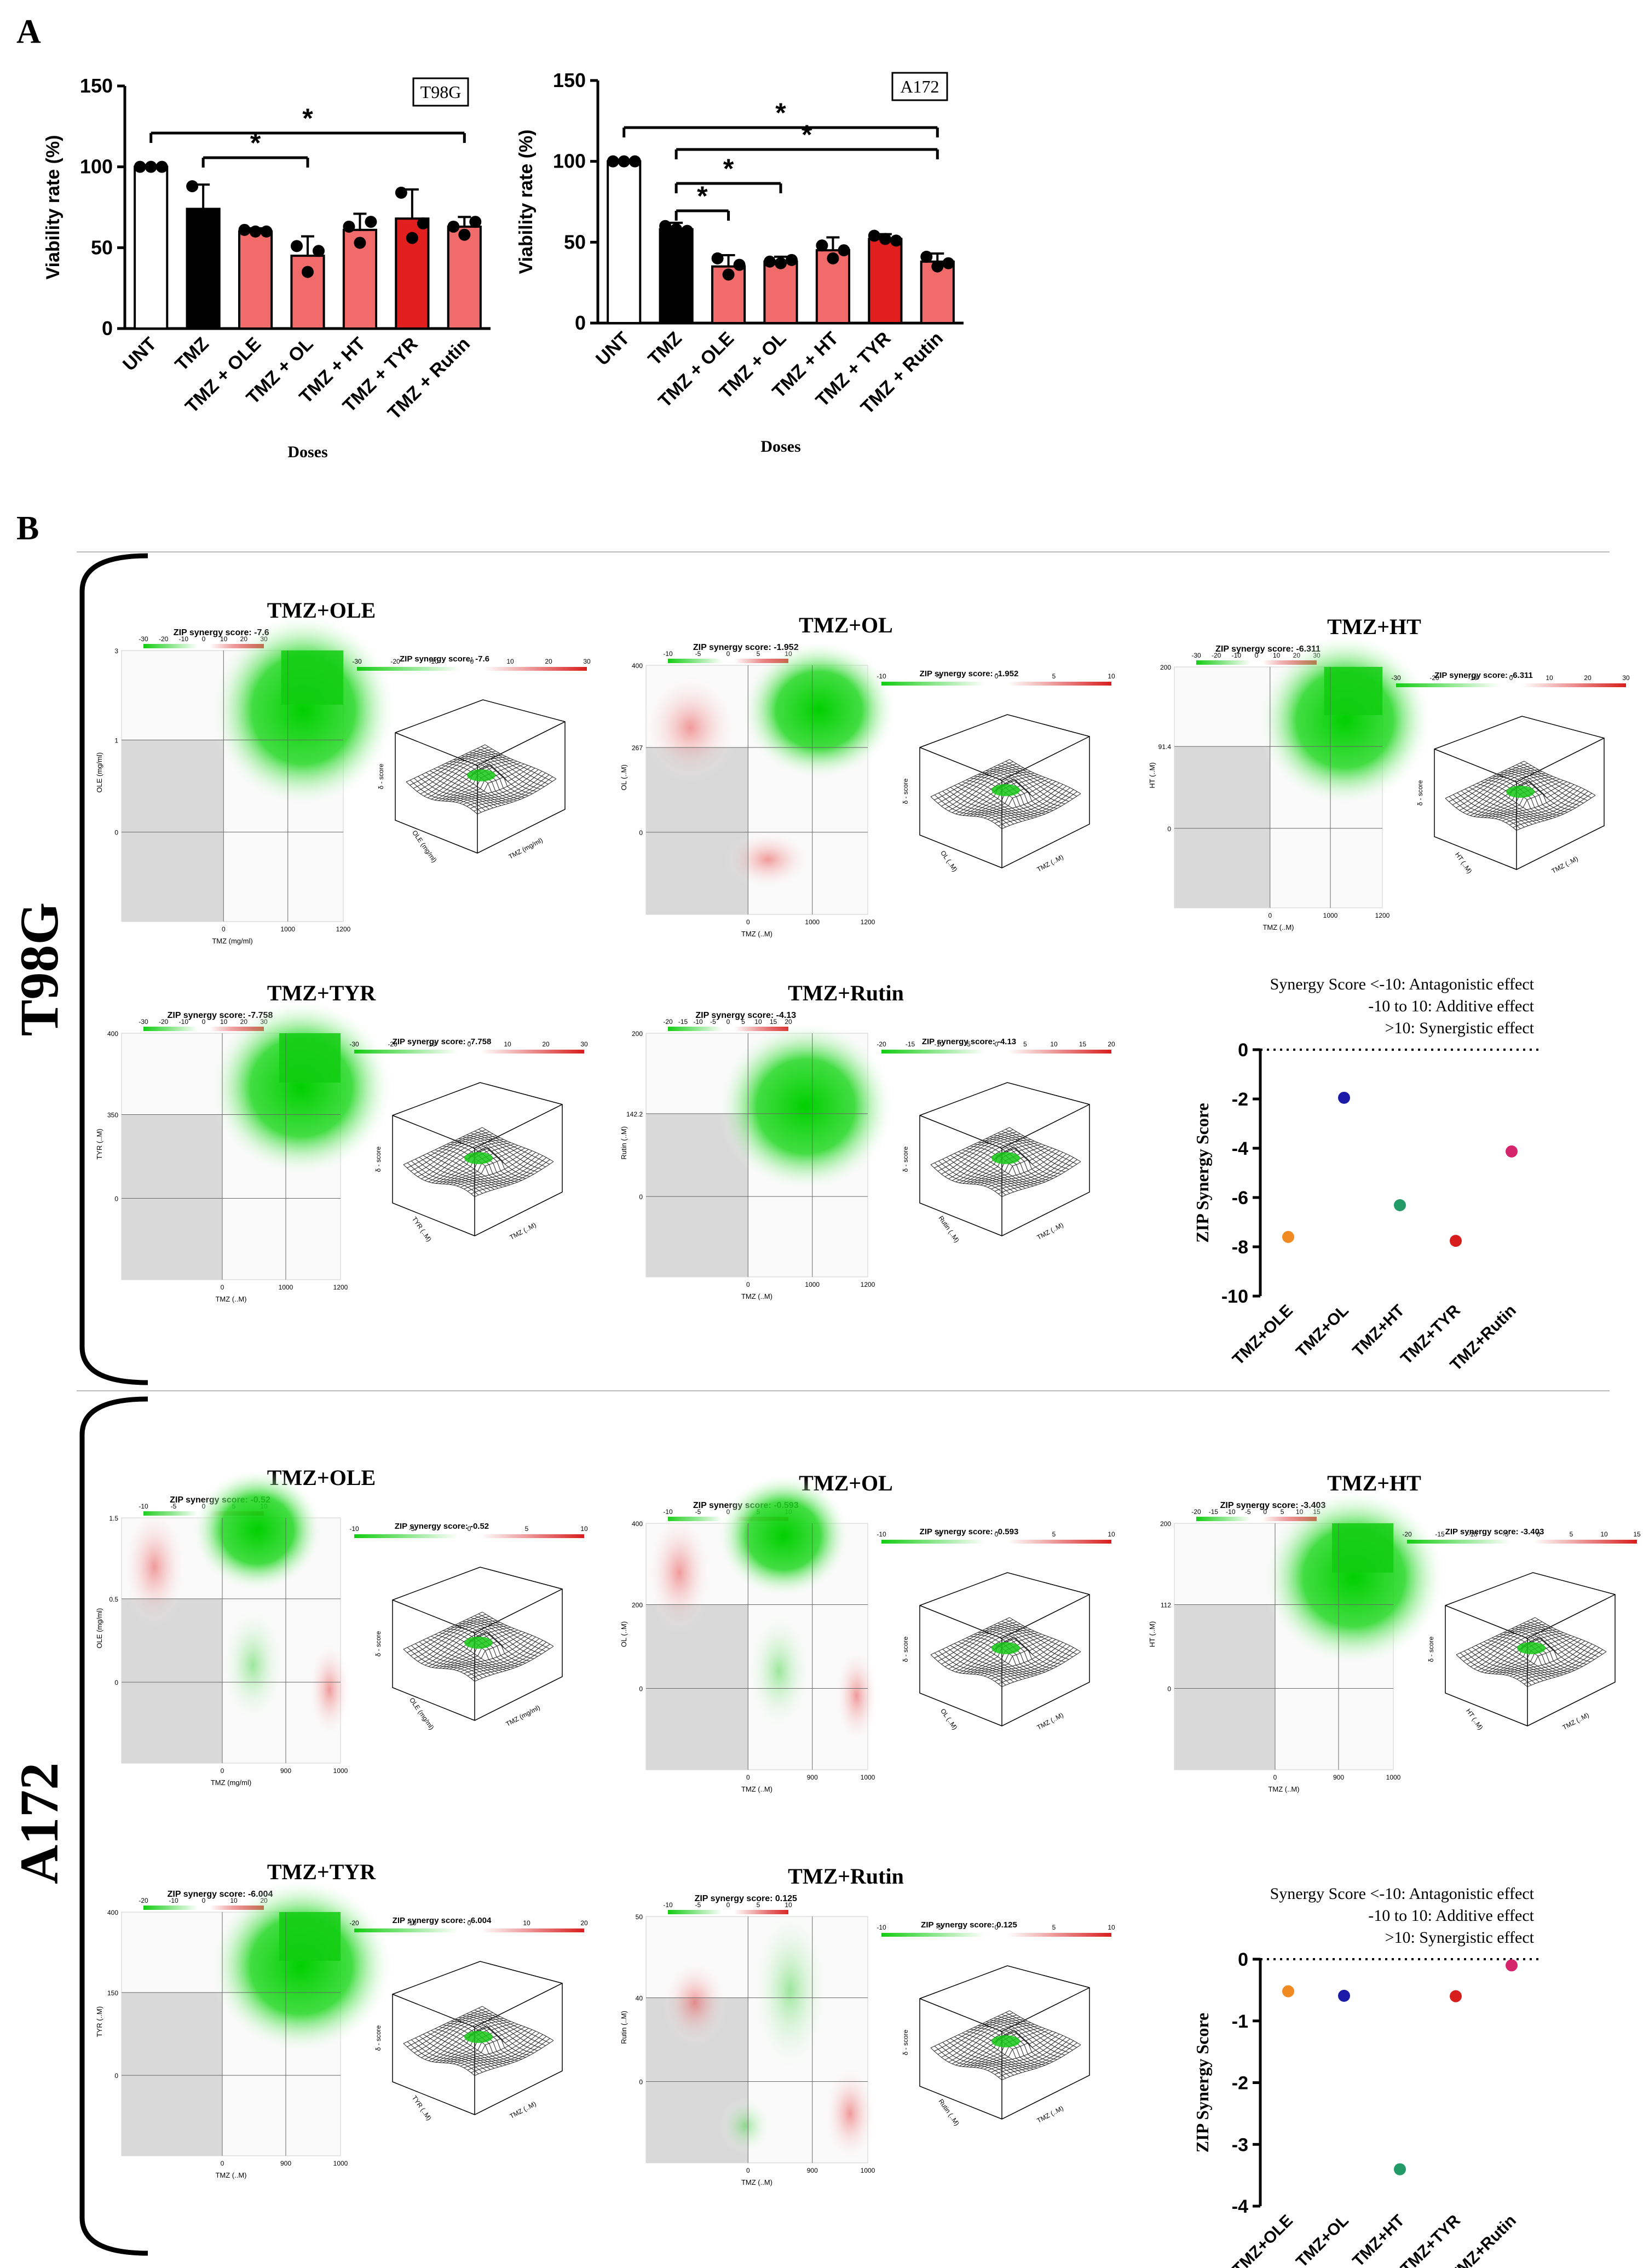 The height and width of the screenshot is (2268, 1649). Describe the element at coordinates (1240, 1148) in the screenshot. I see `y-tick-label: -4` at that location.